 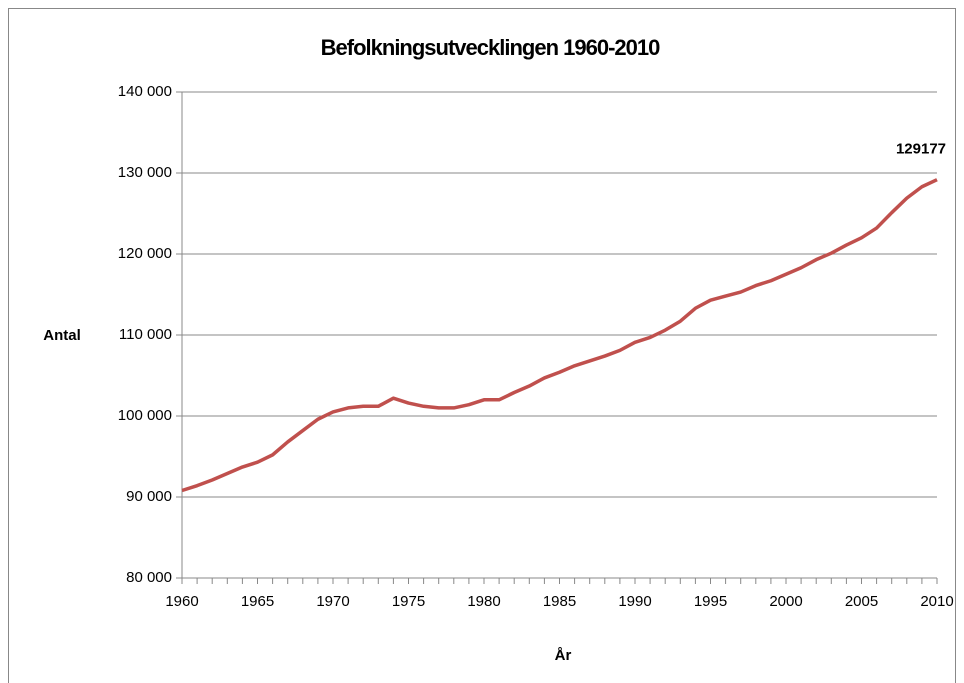 I want to click on x-tick-label: 2005, so click(x=861, y=601).